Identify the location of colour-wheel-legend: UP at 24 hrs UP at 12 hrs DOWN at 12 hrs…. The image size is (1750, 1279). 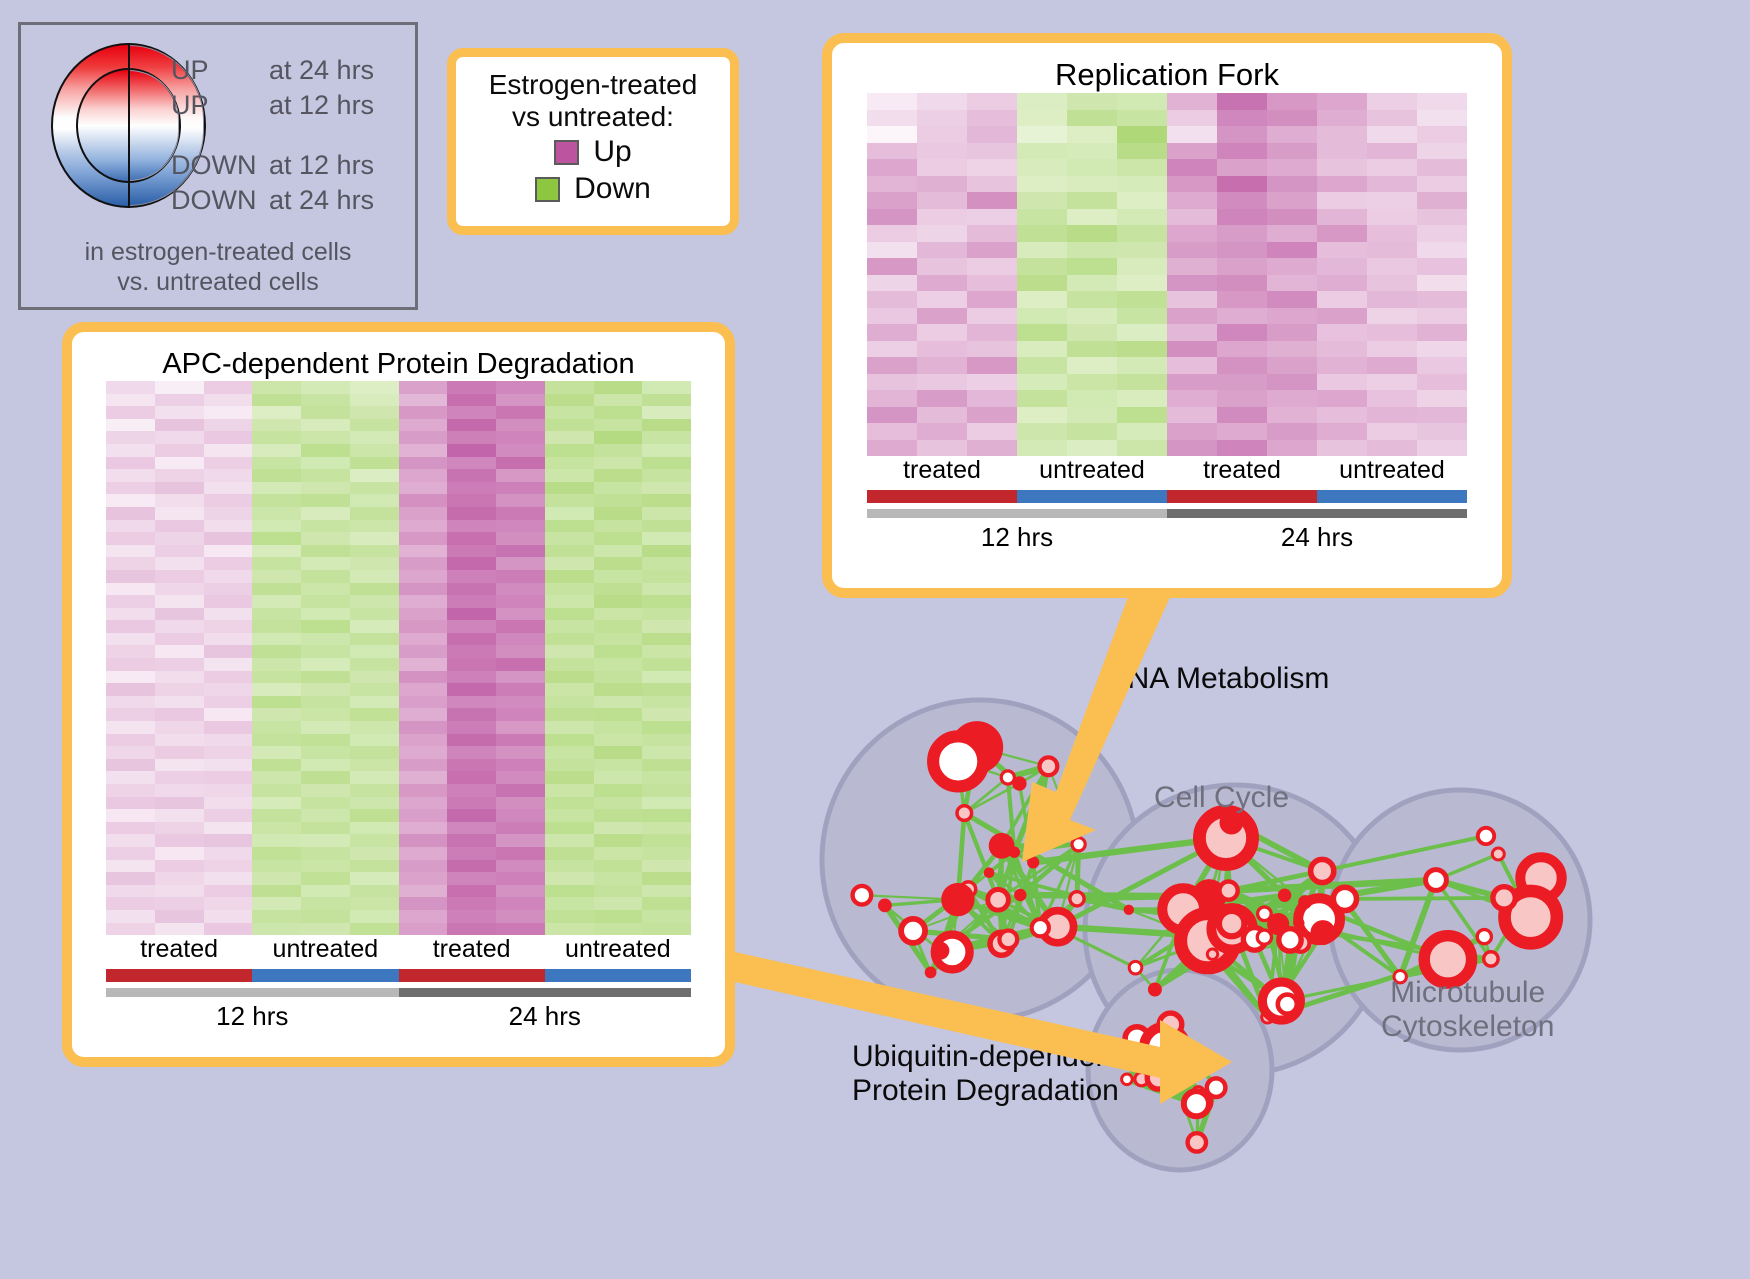
(218, 166).